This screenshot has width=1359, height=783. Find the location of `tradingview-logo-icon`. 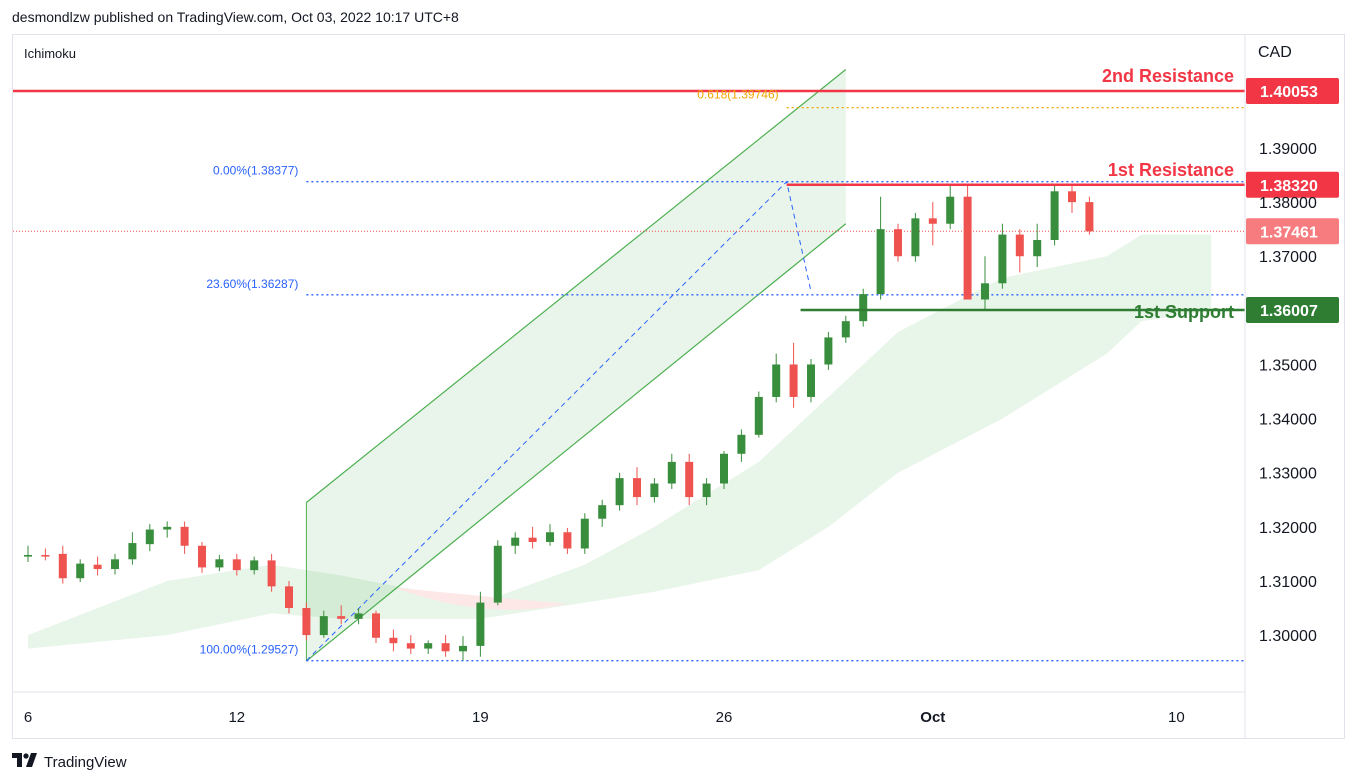

tradingview-logo-icon is located at coordinates (25, 762).